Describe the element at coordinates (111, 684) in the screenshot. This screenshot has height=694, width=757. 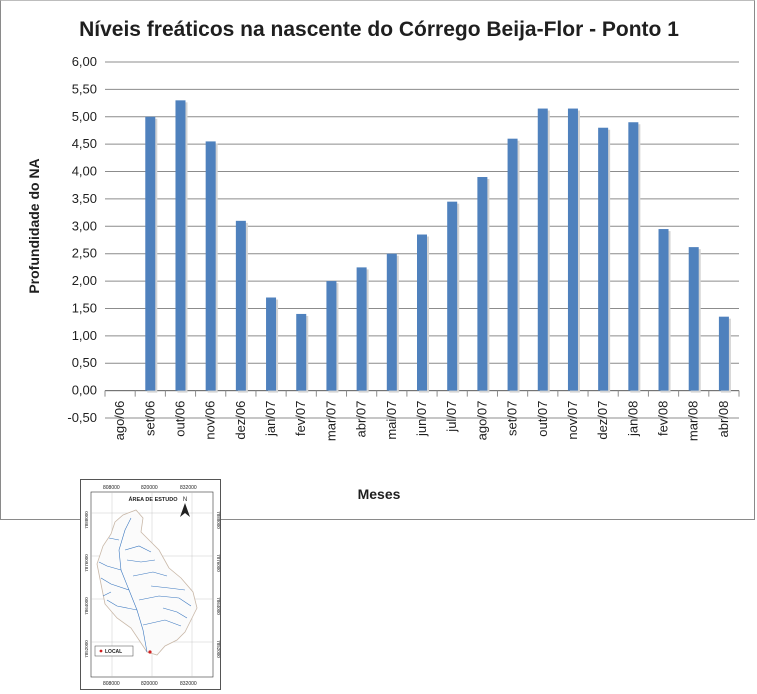
I see `map-x-label-bottom-1: 808000` at that location.